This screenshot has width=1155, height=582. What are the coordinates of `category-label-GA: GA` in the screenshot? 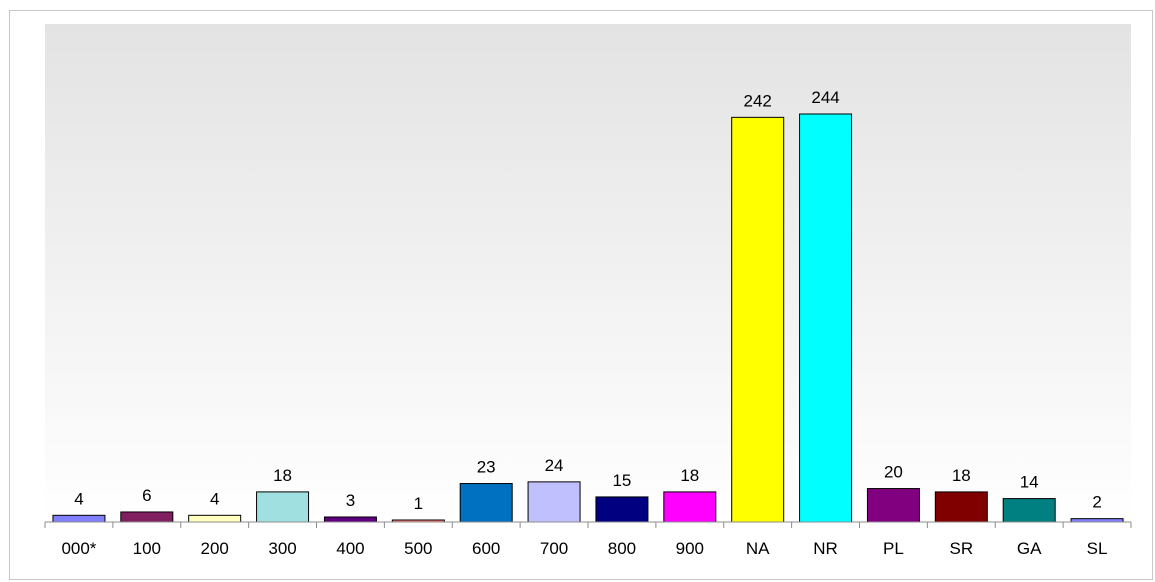 It's located at (1029, 548).